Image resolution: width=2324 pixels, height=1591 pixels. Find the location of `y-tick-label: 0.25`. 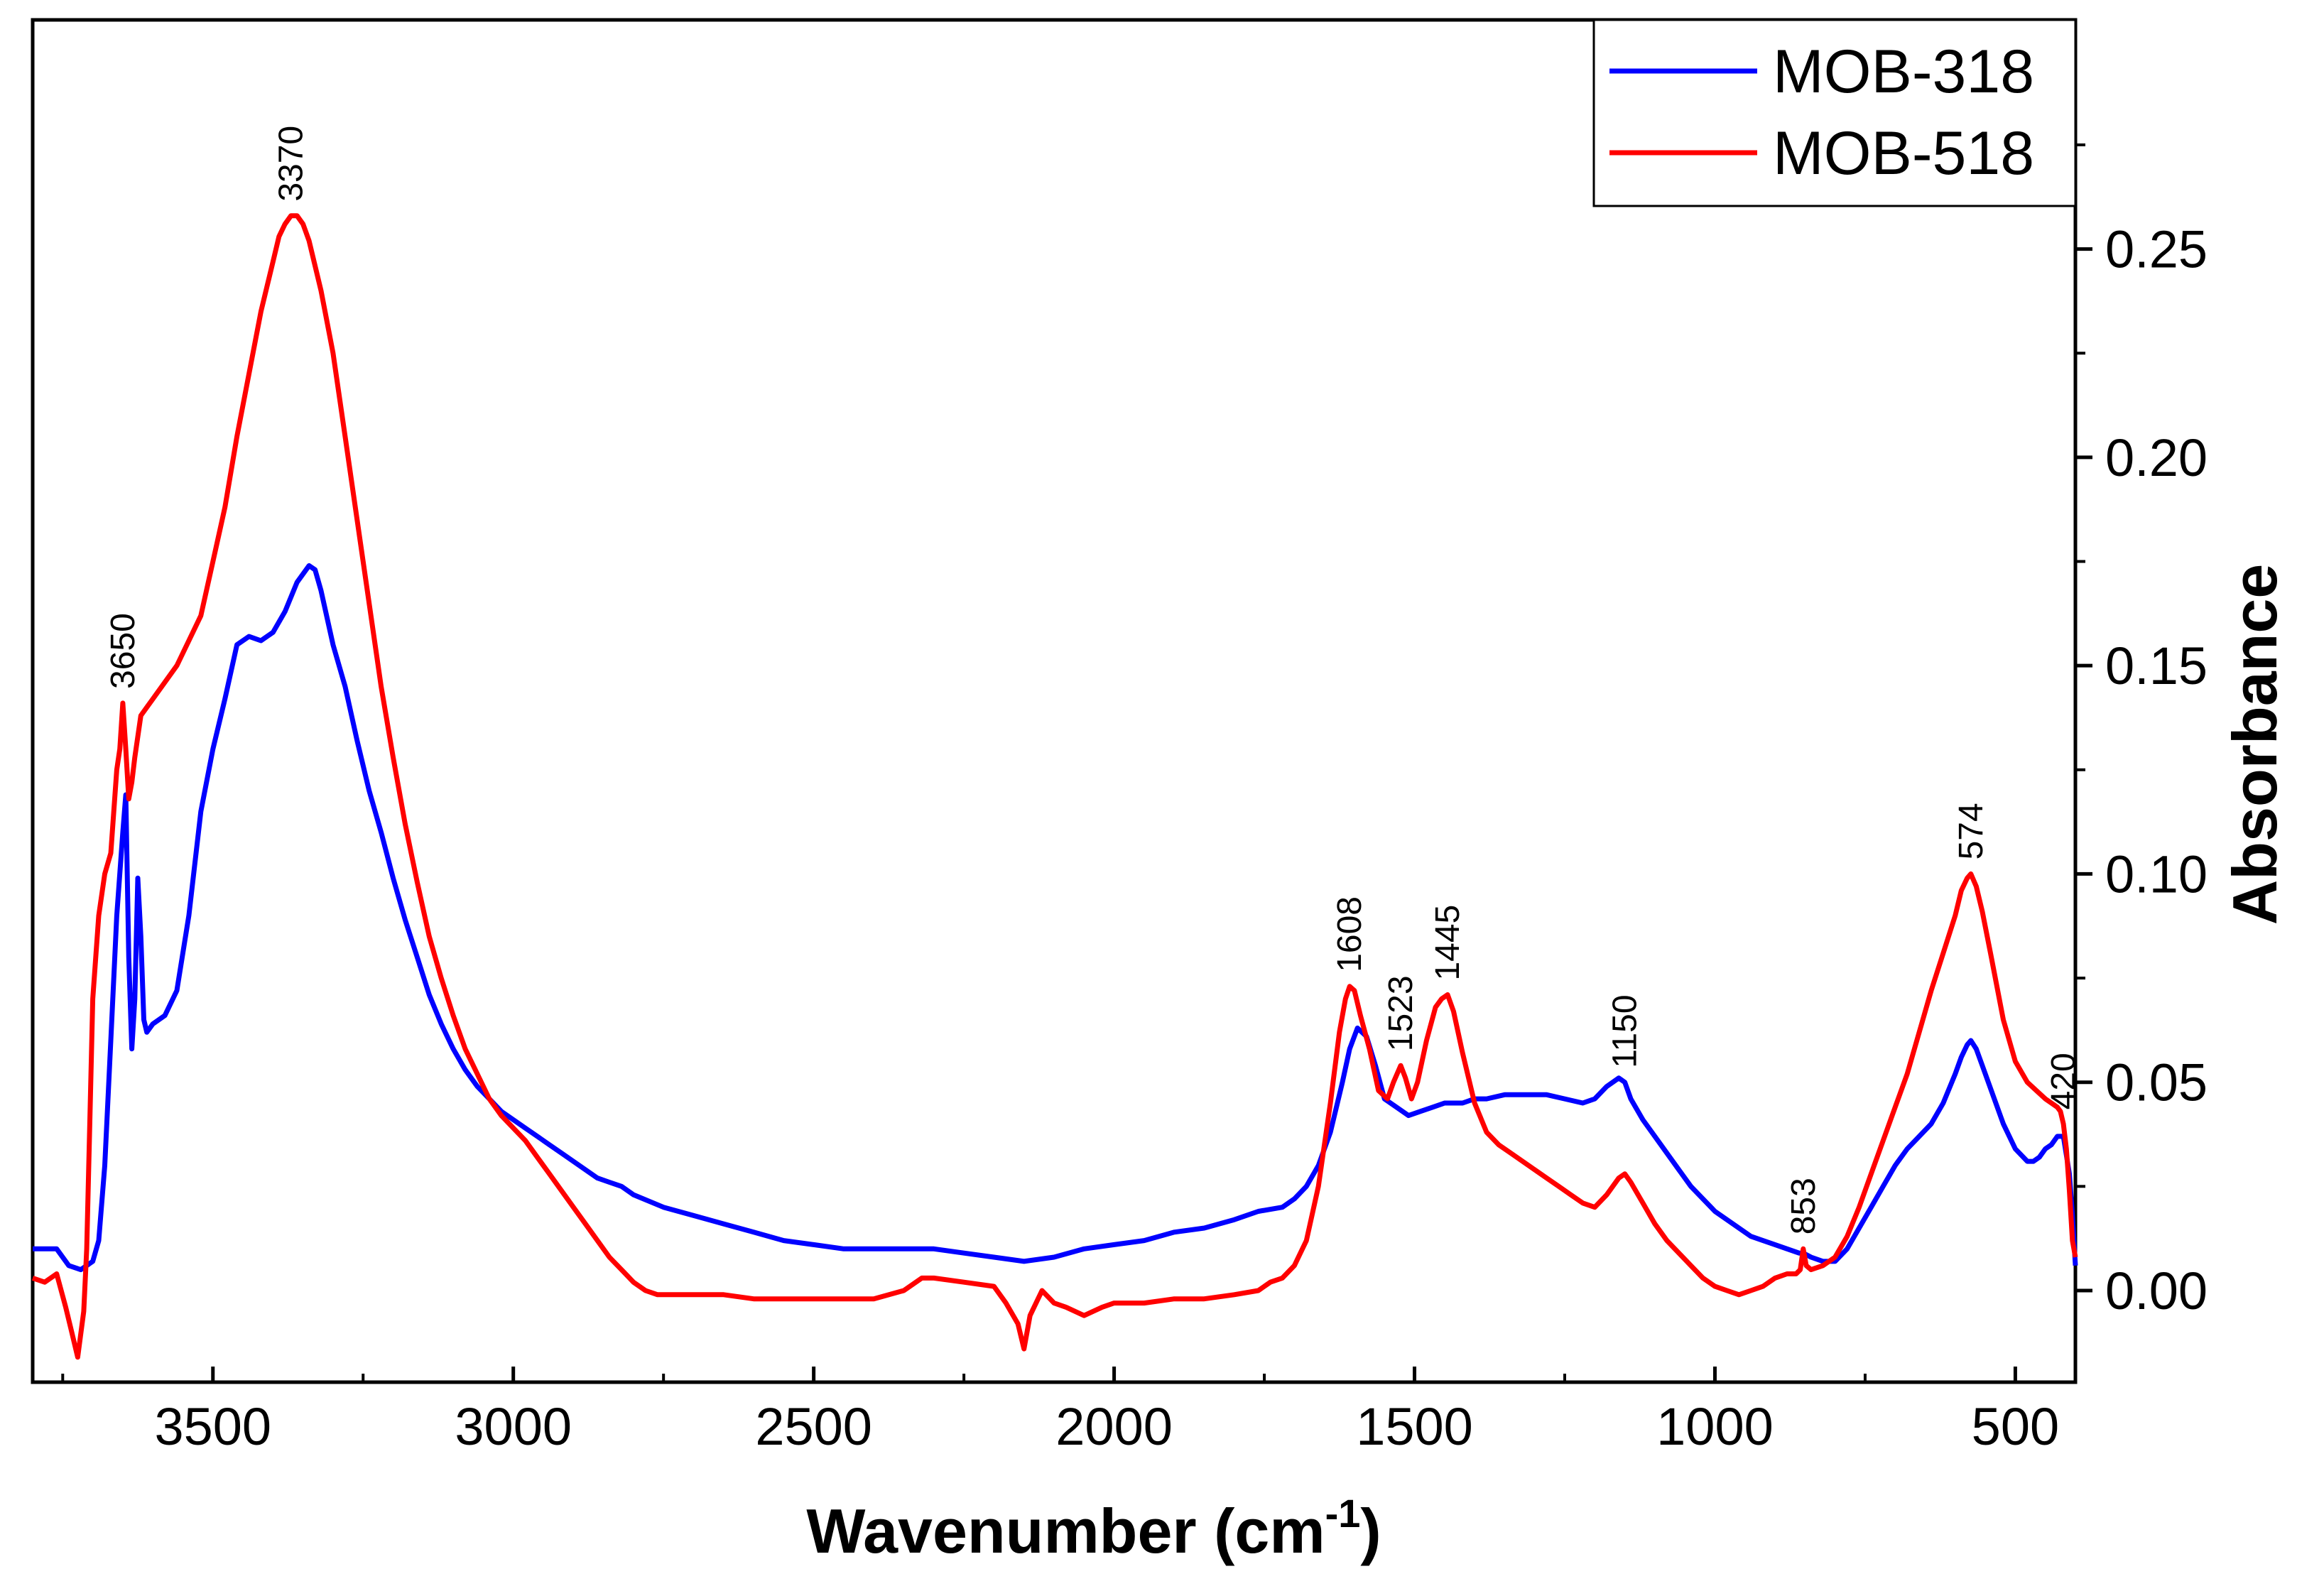

y-tick-label: 0.25 is located at coordinates (2156, 249).